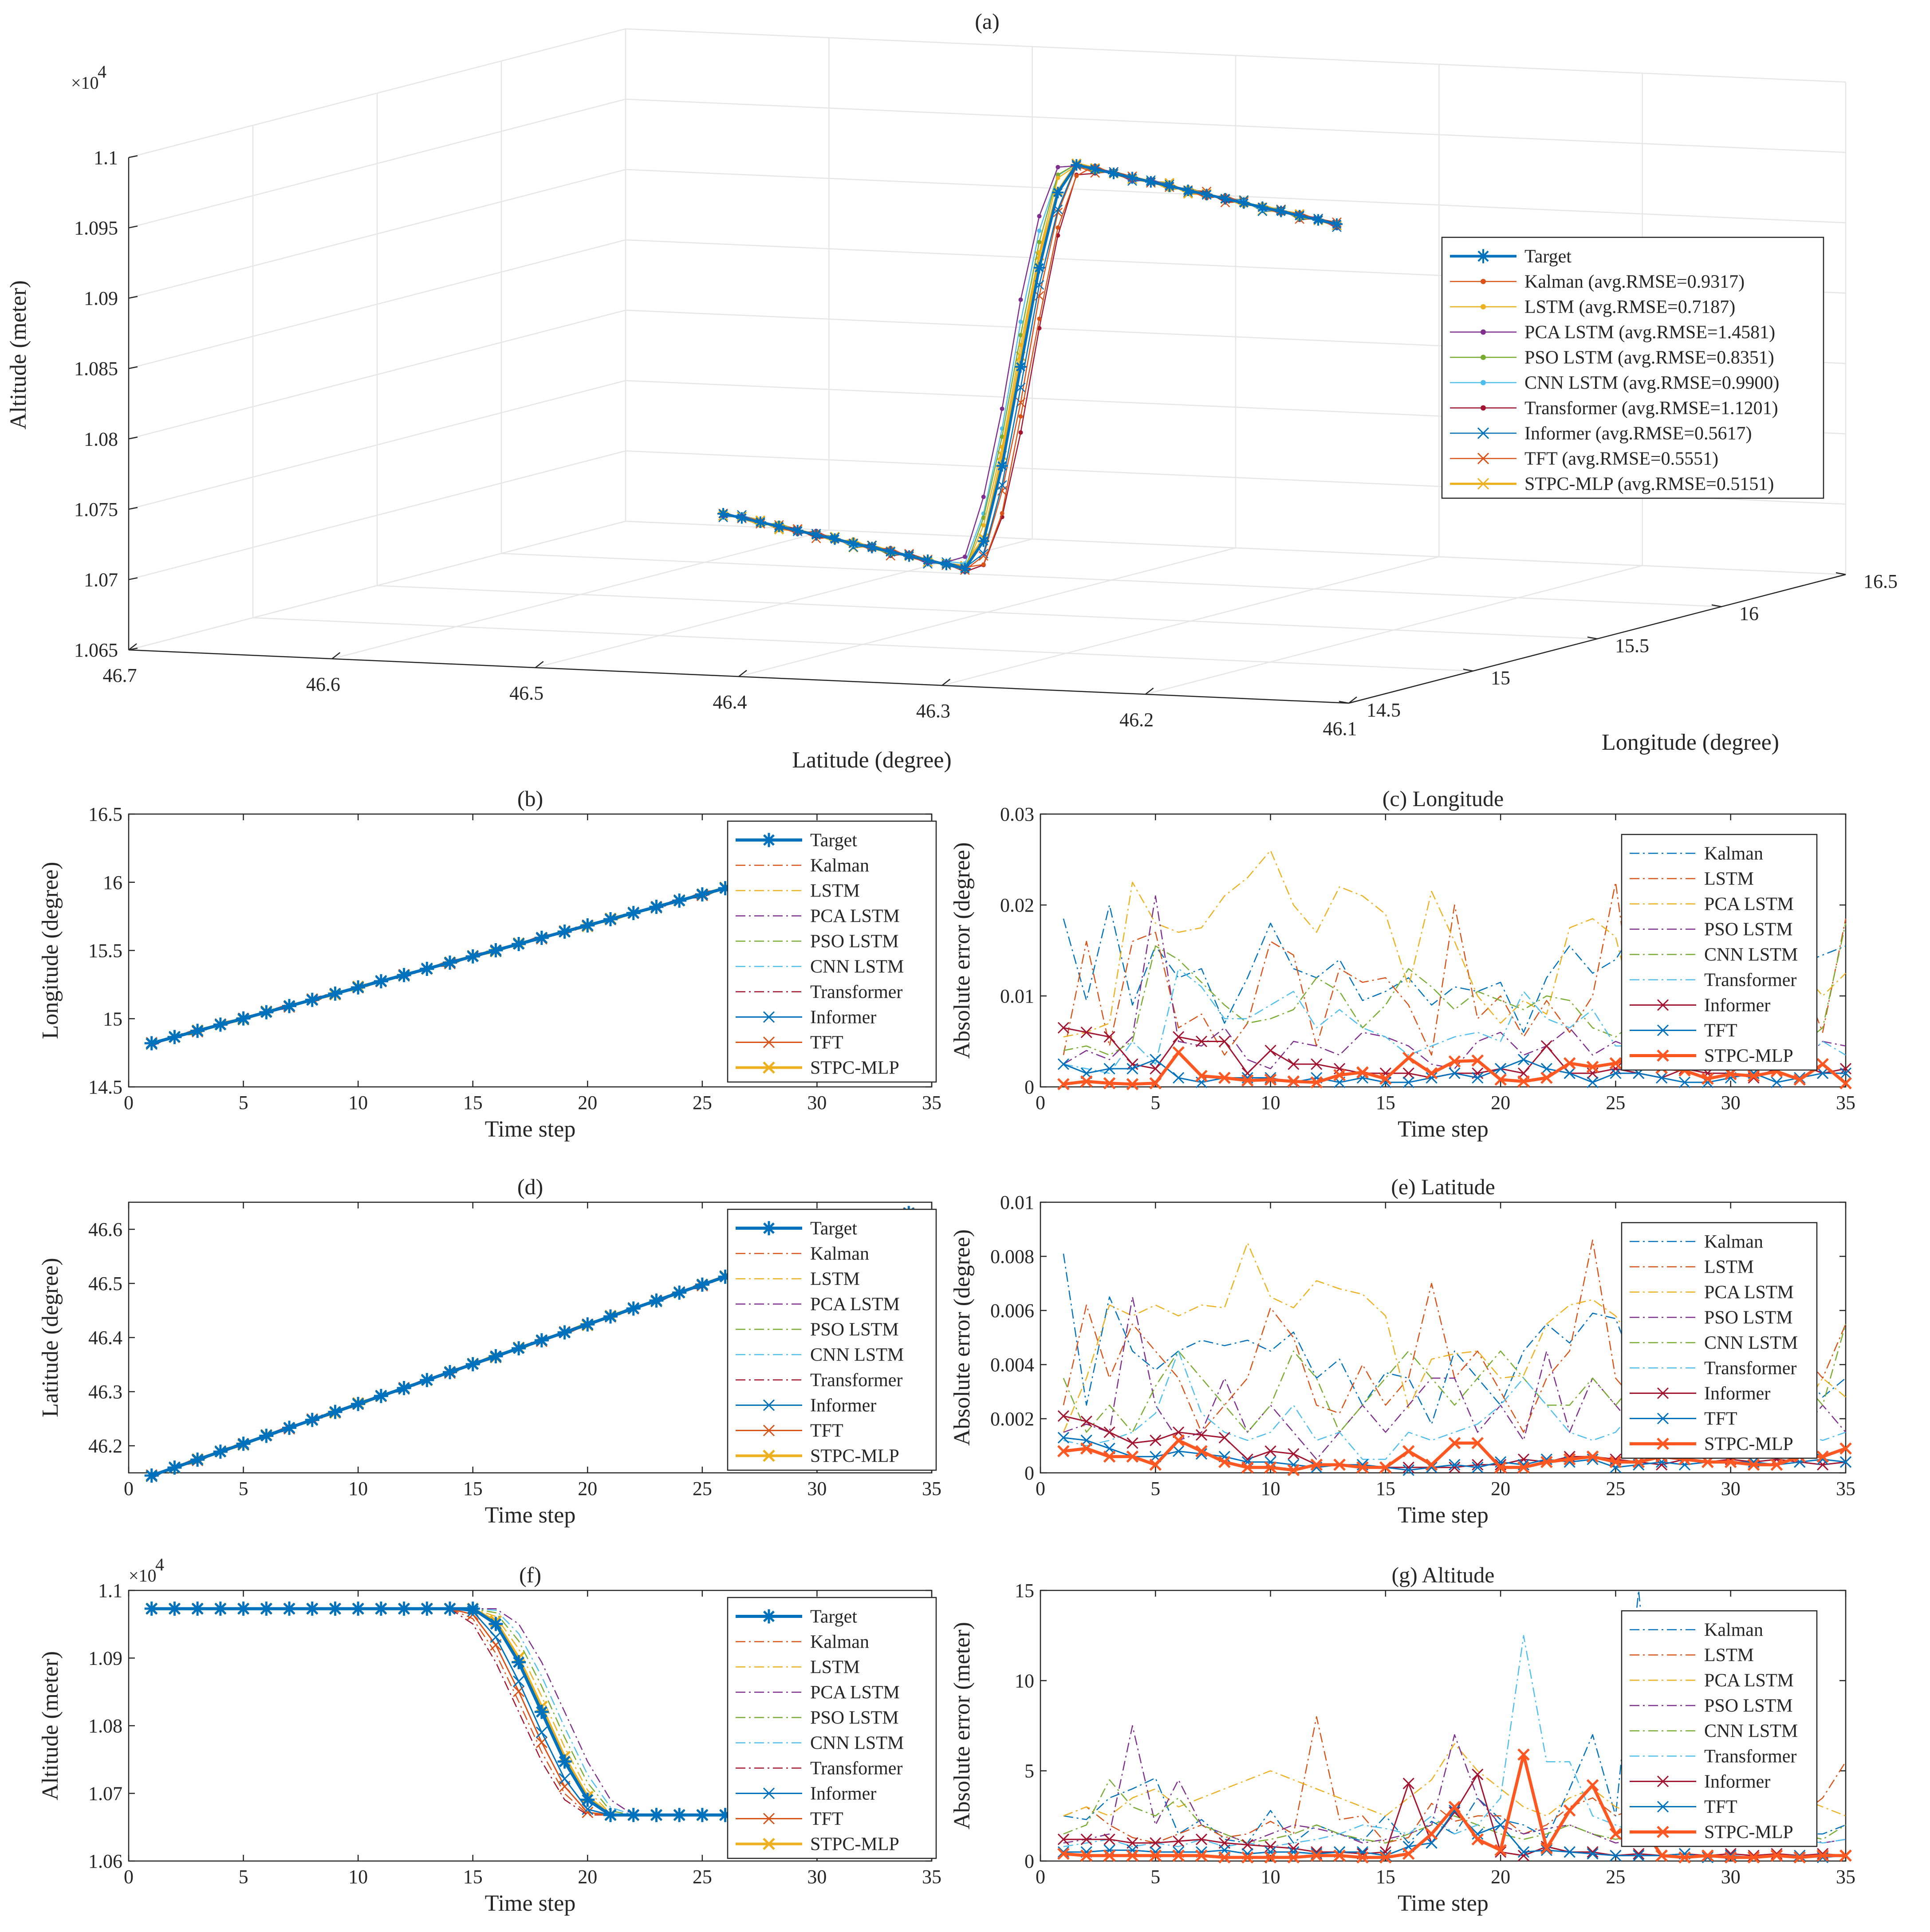 This screenshot has height=1932, width=1930. What do you see at coordinates (854, 1330) in the screenshot?
I see `legend-label-pso-lstm: PSO LSTM` at bounding box center [854, 1330].